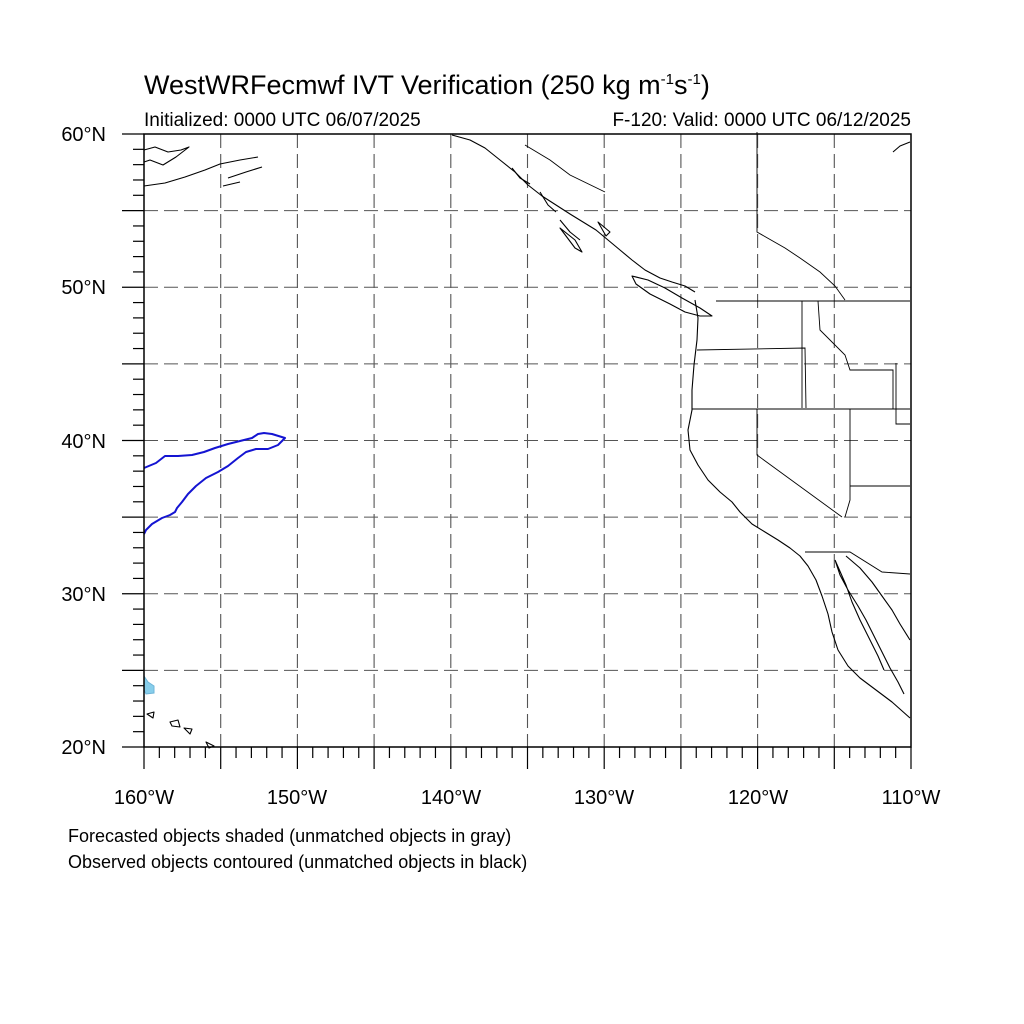 This screenshot has height=1024, width=1024. What do you see at coordinates (149, 684) in the screenshot?
I see `forecast-object-shaded` at bounding box center [149, 684].